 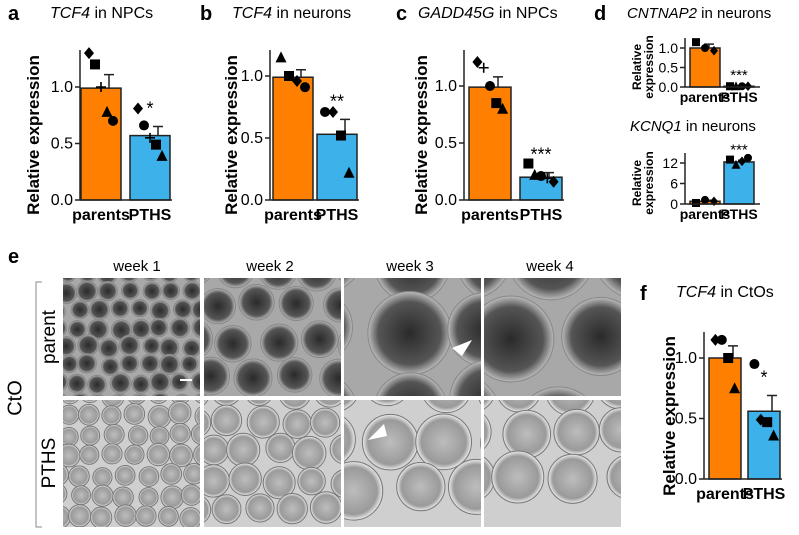 I want to click on chart-f: parents * PTHS 0.0 0.5 1.0, so click(x=730, y=417).